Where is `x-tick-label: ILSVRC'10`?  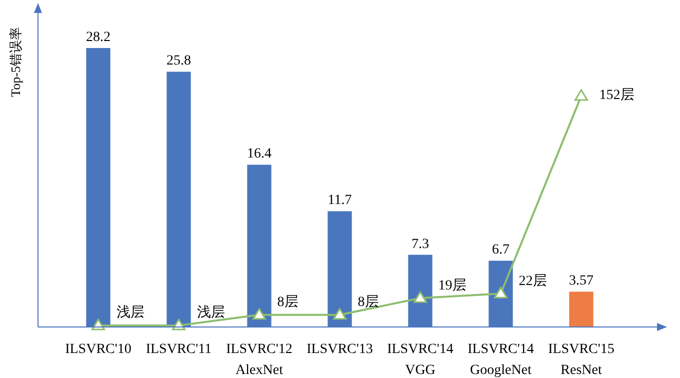 x-tick-label: ILSVRC'10 is located at coordinates (98, 349).